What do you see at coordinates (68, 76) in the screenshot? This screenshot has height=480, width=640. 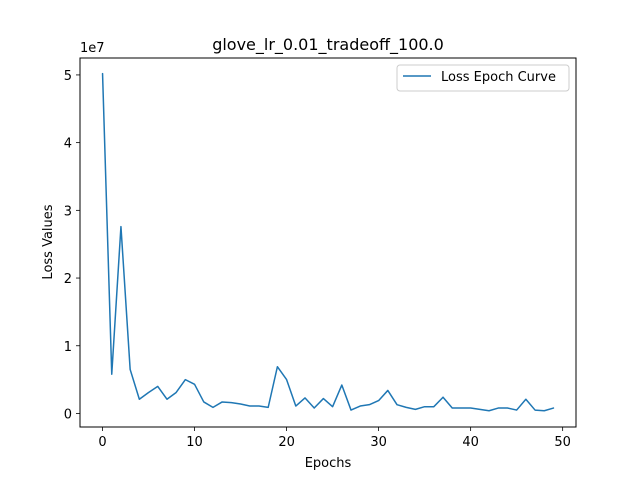 I see `y-tick-label: 5` at bounding box center [68, 76].